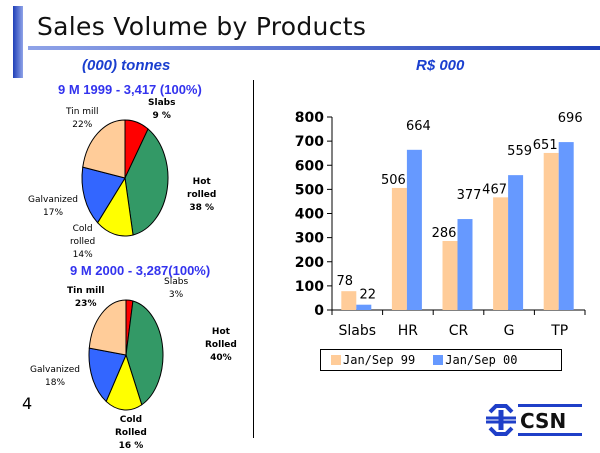  I want to click on pie-1999-label-slabs: Slabs 9 %, so click(161, 110).